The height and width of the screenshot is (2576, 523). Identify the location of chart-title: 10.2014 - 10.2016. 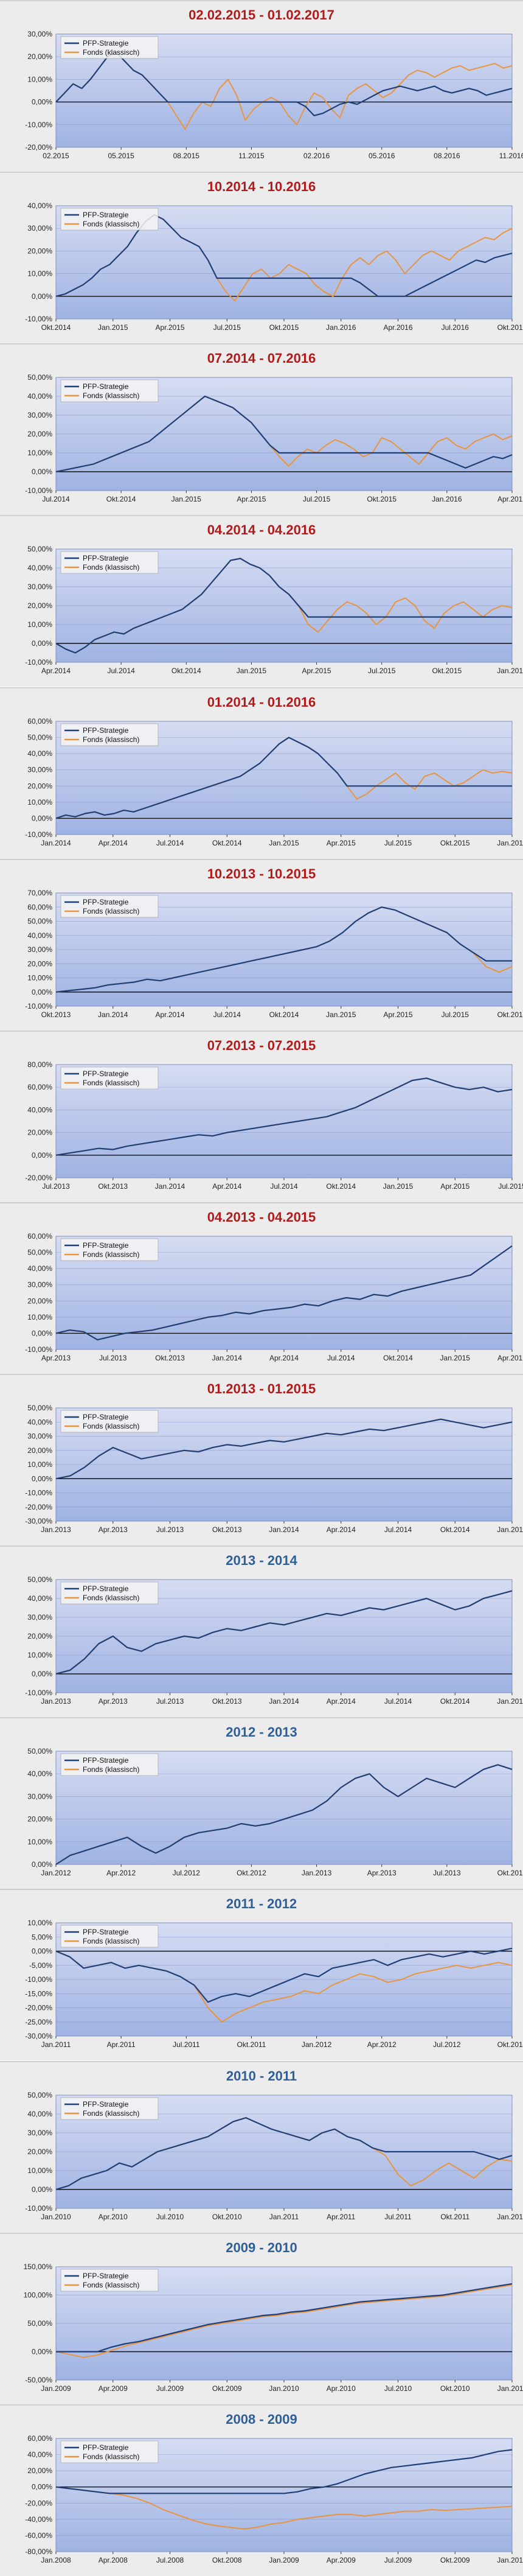
(261, 186).